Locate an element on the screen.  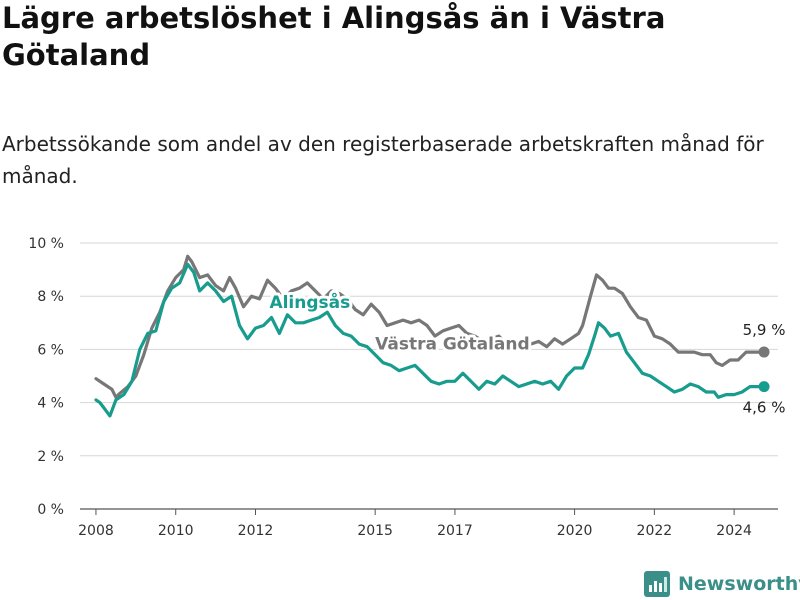
x-tick-label: 2008 is located at coordinates (96, 531).